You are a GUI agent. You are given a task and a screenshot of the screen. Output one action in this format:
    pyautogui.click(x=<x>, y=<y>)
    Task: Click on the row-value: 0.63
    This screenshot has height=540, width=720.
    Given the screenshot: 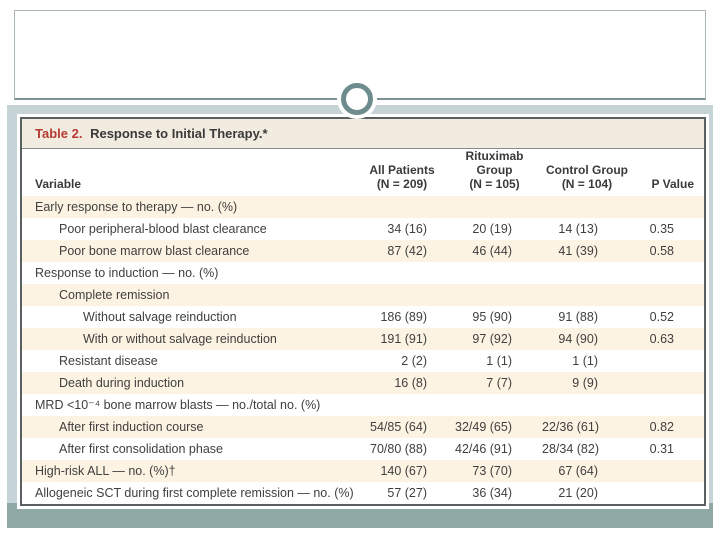 What is the action you would take?
    pyautogui.click(x=661, y=339)
    